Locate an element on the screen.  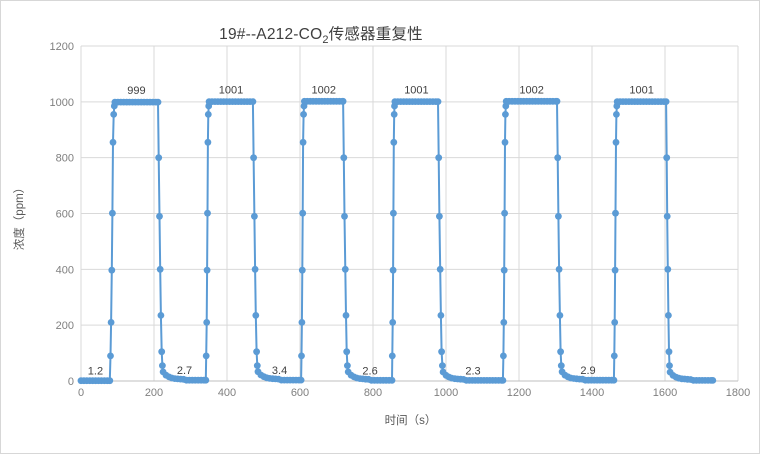
y-tick-label: 200 is located at coordinates (65, 326).